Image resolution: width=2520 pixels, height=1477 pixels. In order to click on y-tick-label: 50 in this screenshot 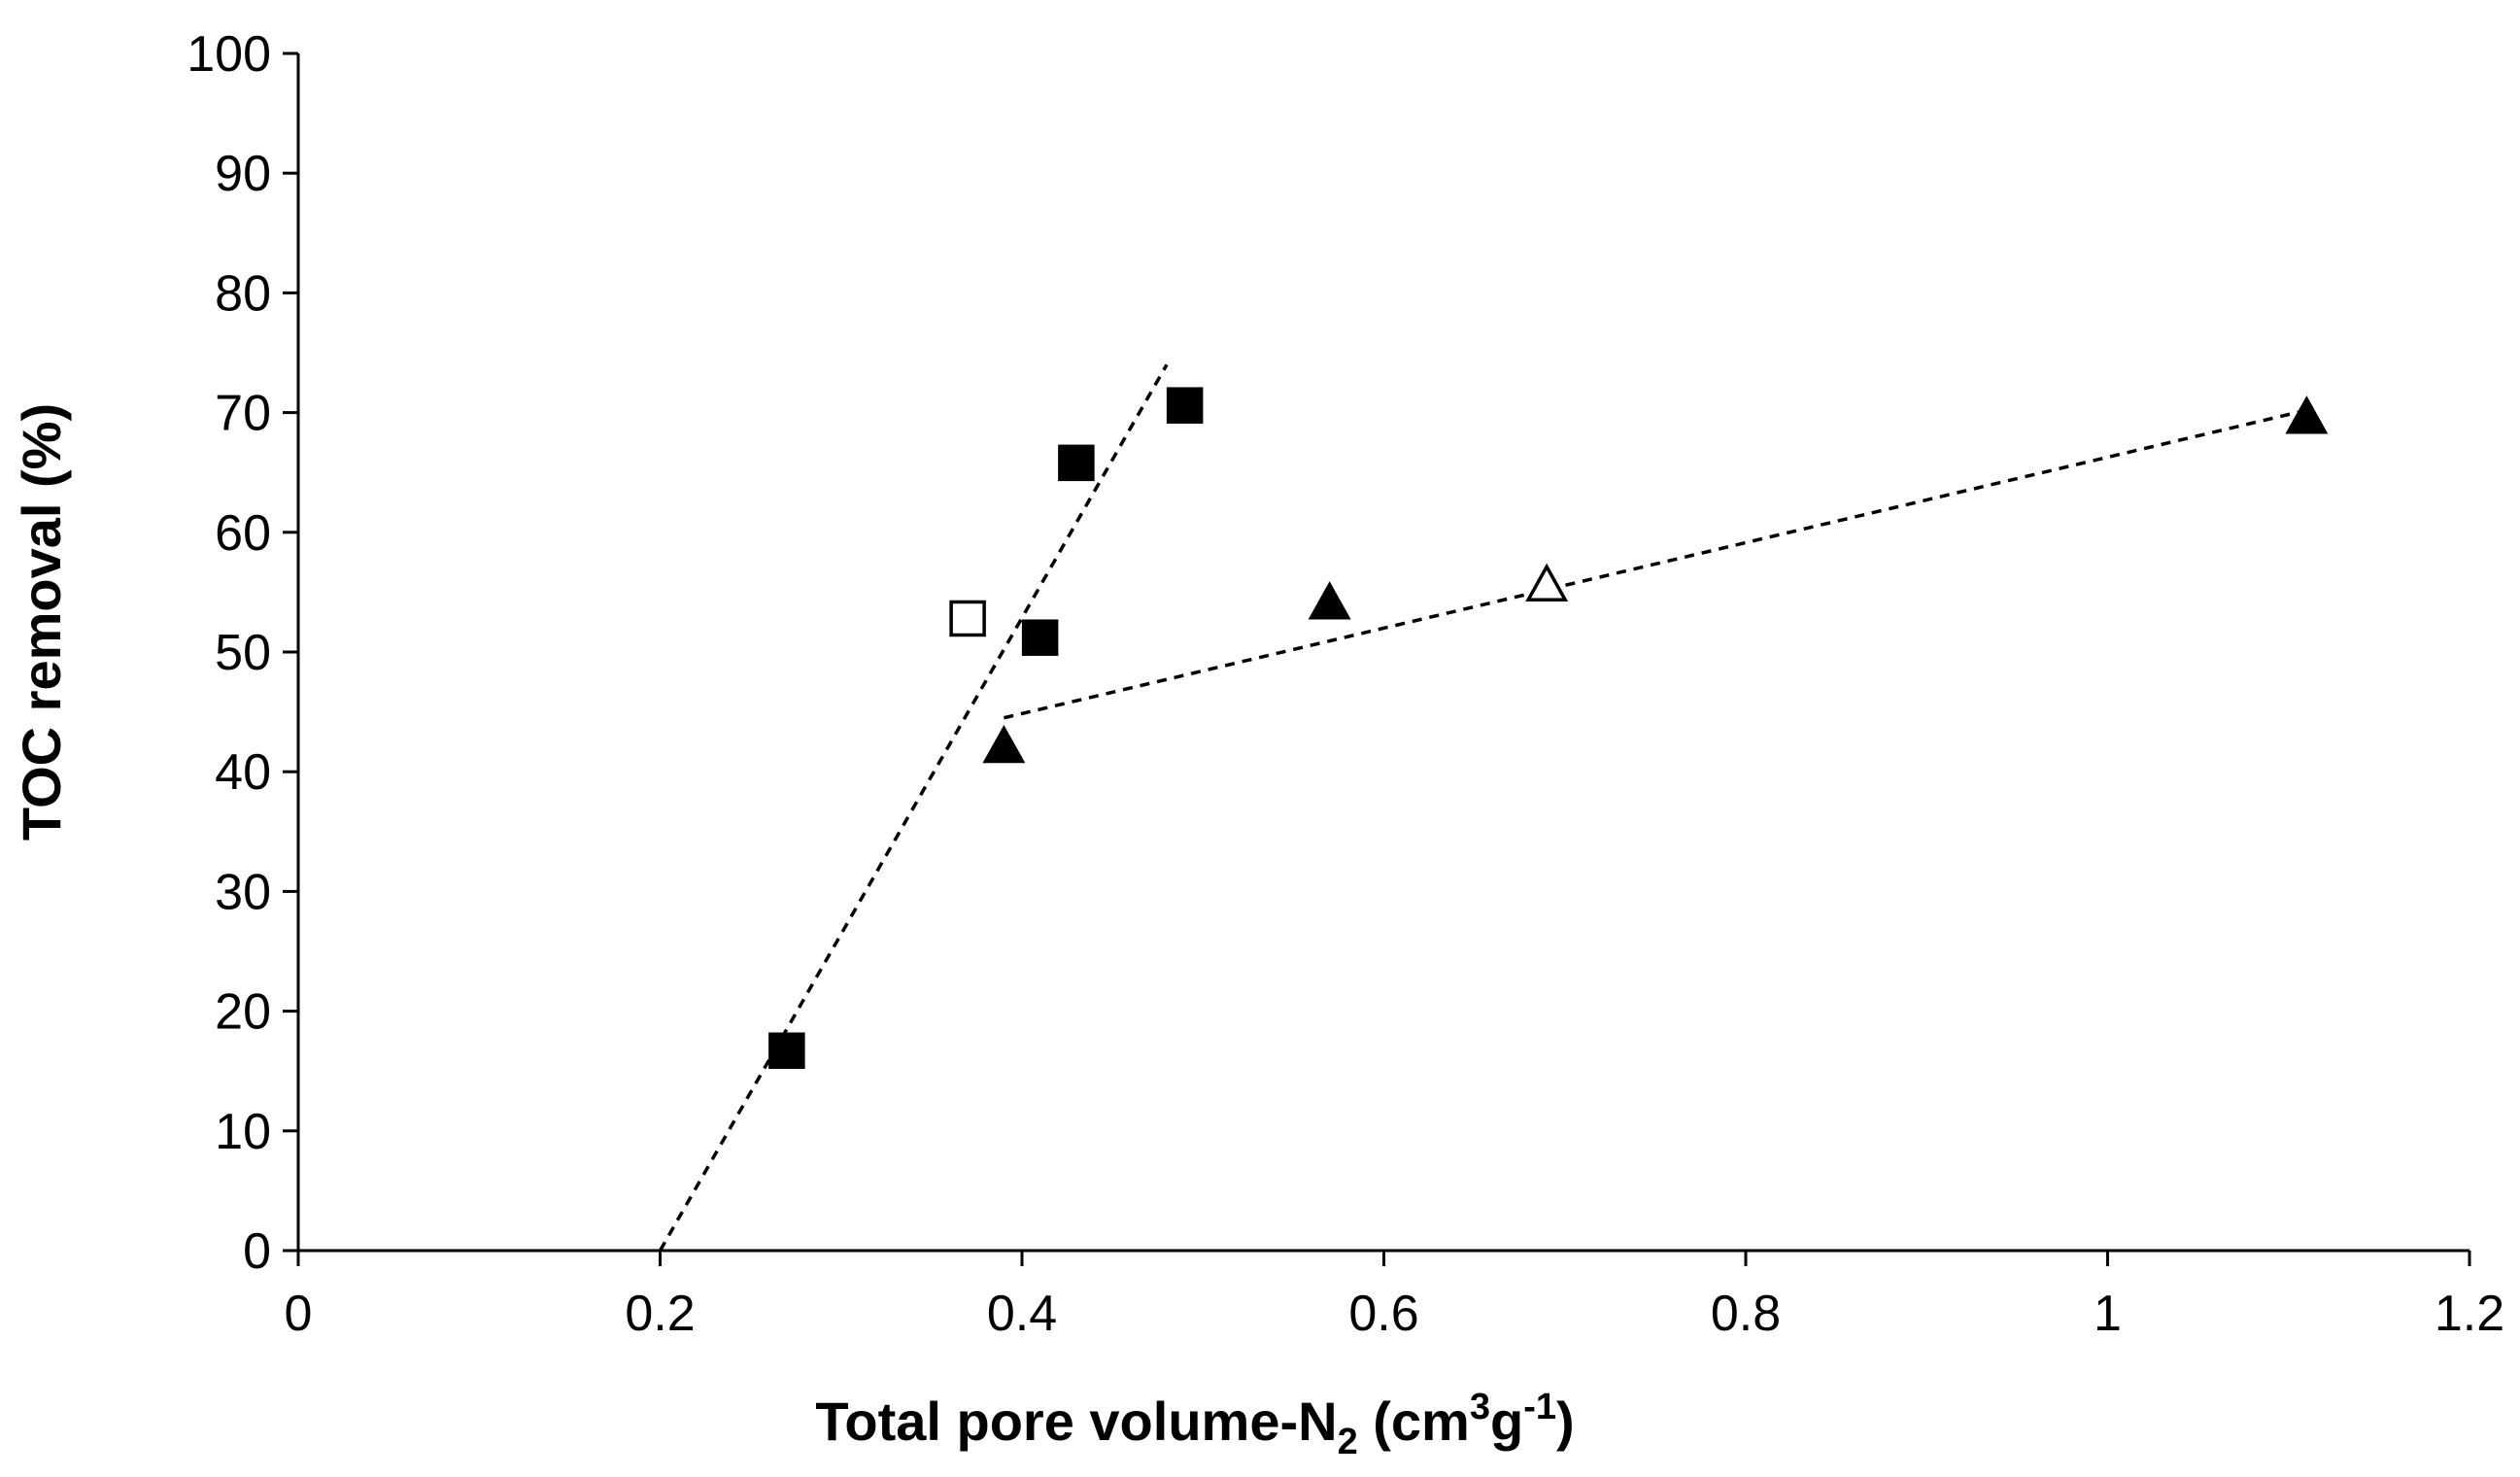, I will do `click(243, 653)`.